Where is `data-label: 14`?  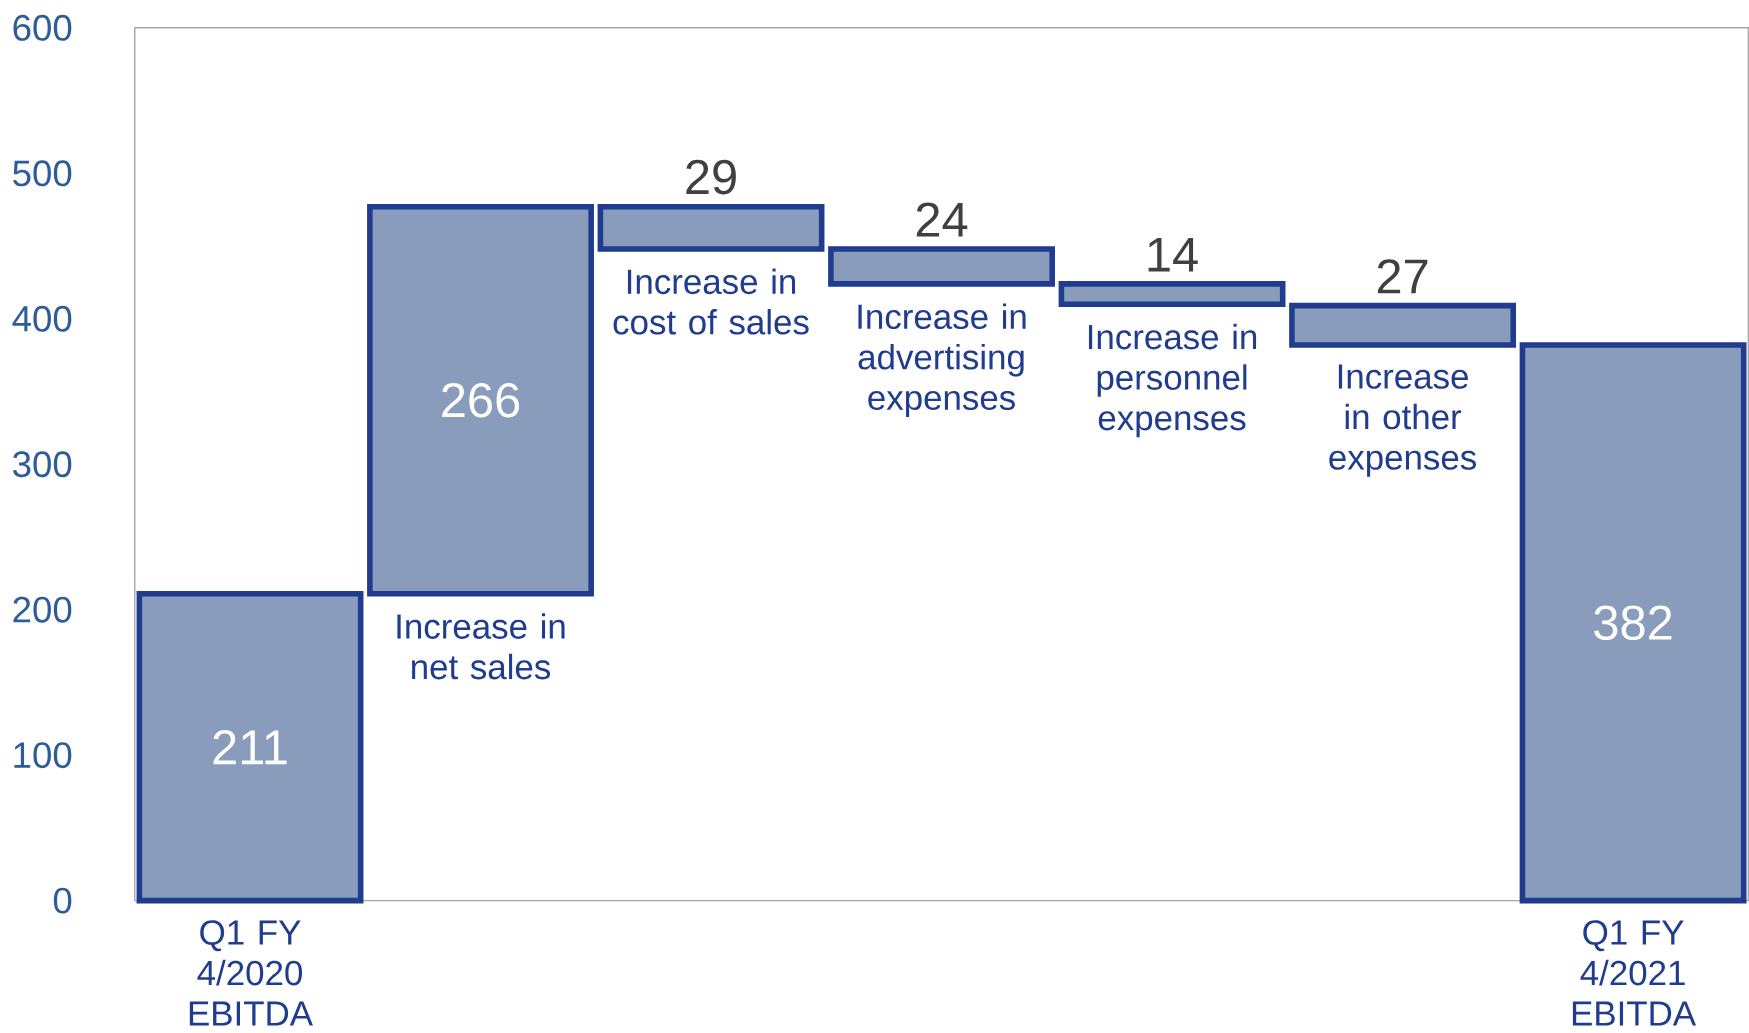 data-label: 14 is located at coordinates (1173, 255).